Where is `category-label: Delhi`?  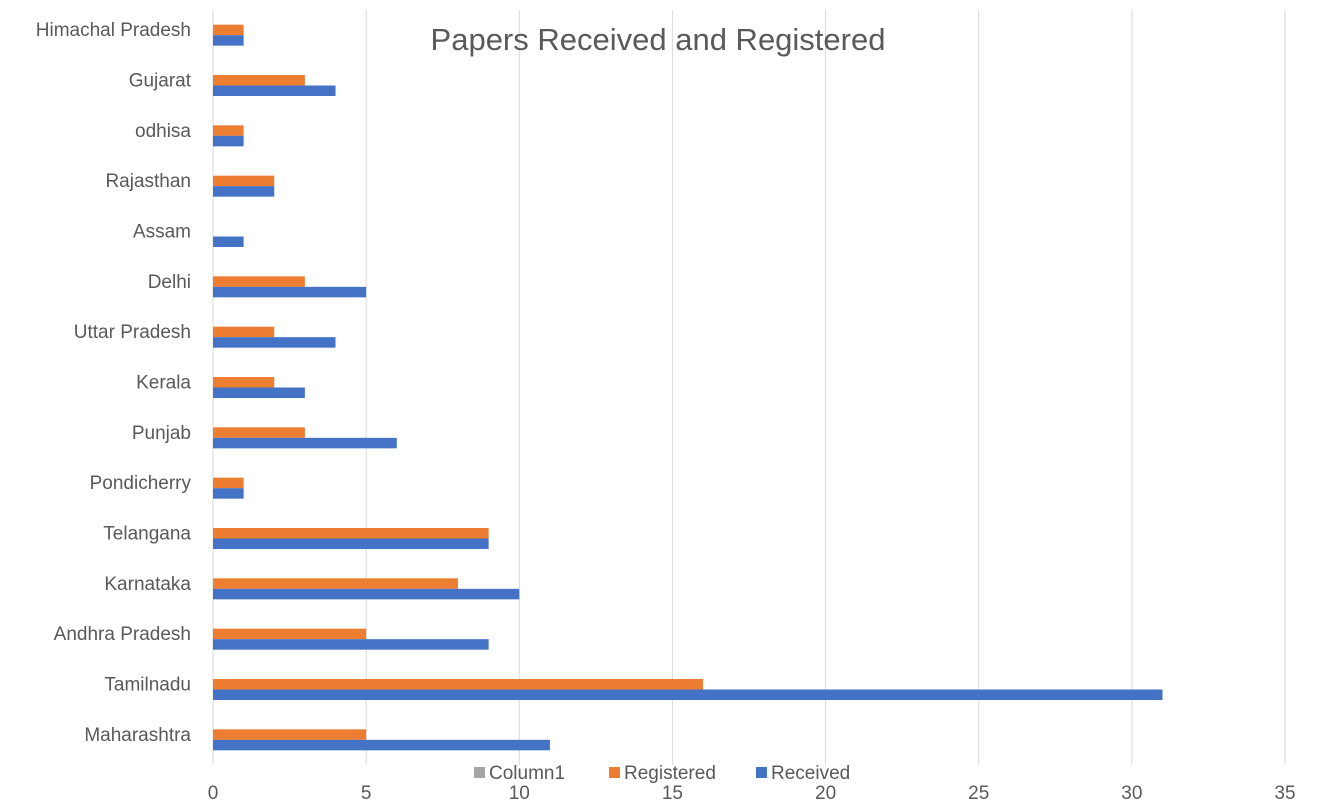 category-label: Delhi is located at coordinates (169, 282).